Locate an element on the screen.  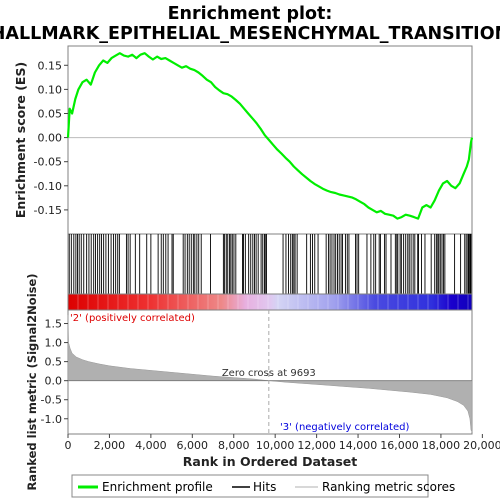
metric-x-tick-label: 2,000 is located at coordinates (110, 445).